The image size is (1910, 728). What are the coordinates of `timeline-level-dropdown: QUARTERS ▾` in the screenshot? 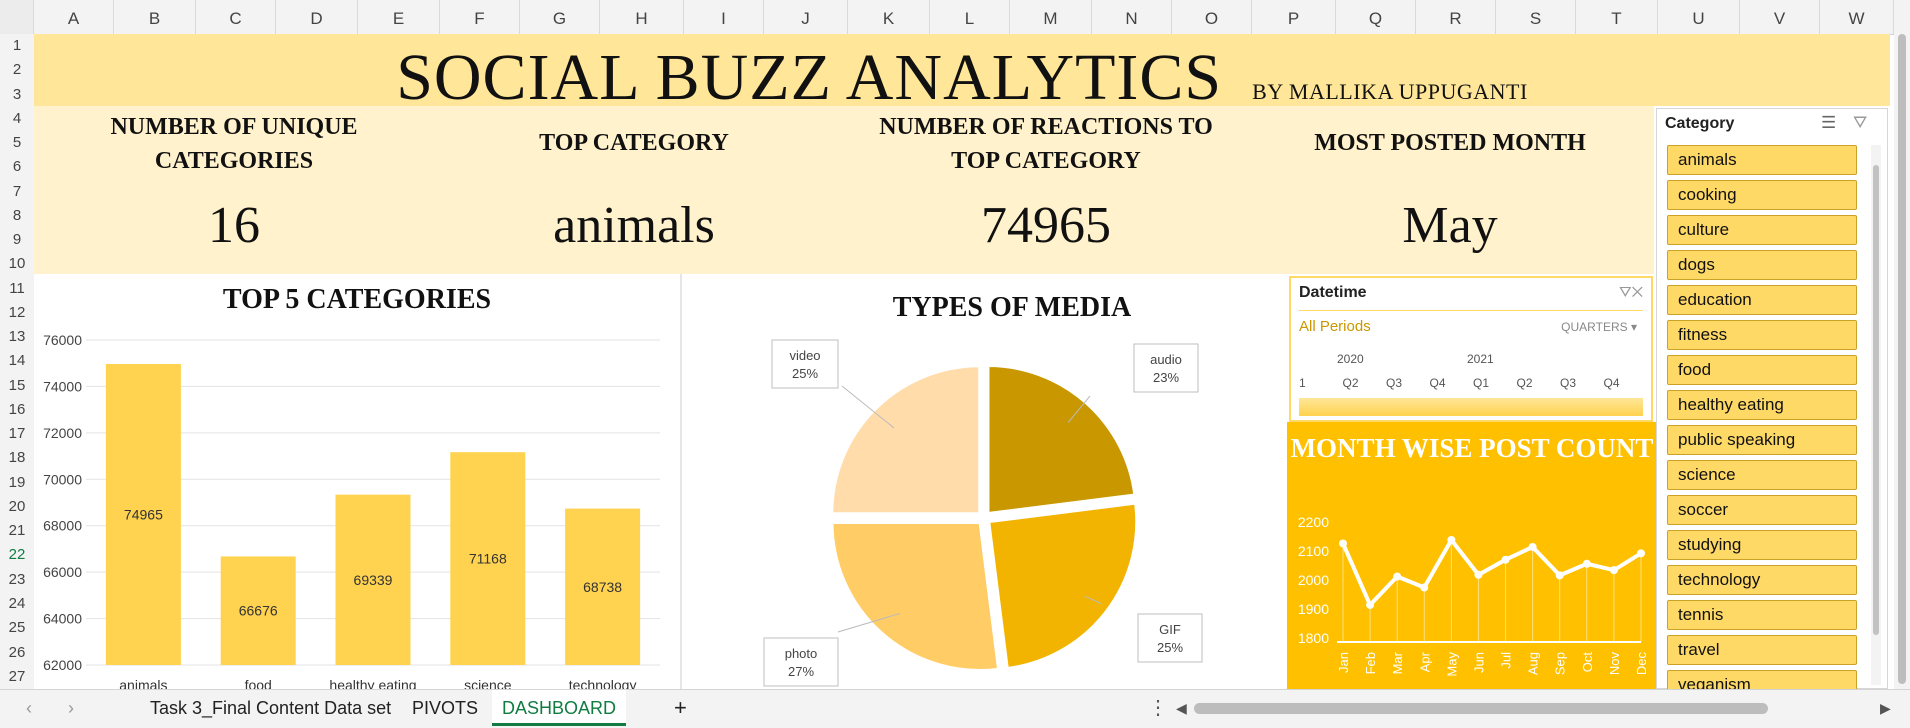 It's located at (1599, 327).